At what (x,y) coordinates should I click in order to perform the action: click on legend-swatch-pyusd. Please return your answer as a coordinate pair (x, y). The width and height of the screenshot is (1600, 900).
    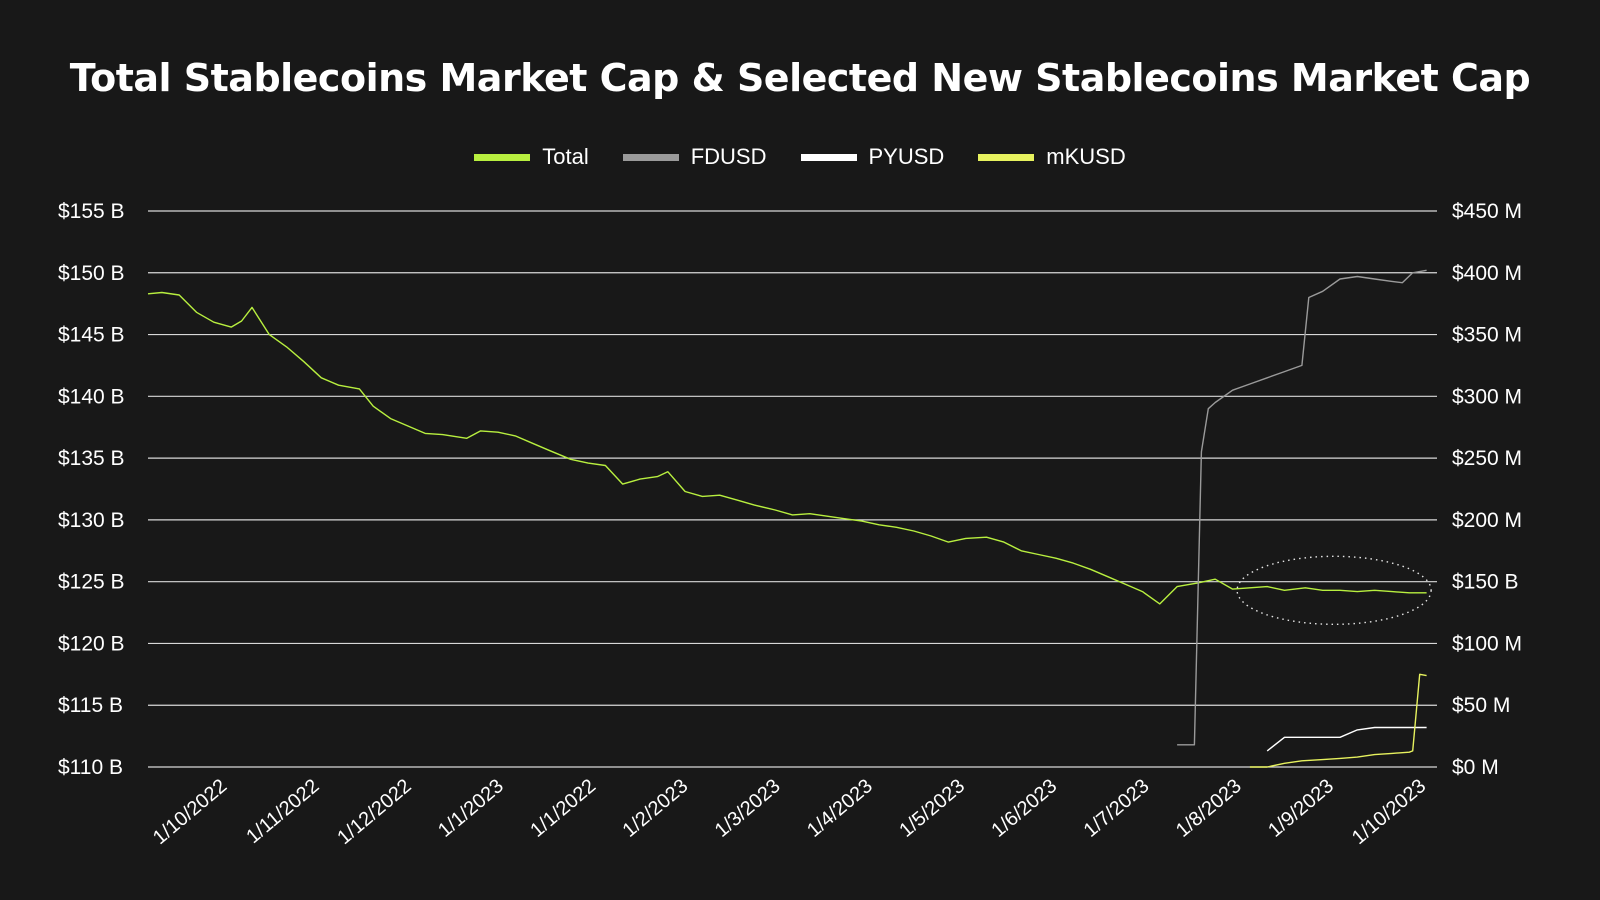
    Looking at the image, I should click on (828, 157).